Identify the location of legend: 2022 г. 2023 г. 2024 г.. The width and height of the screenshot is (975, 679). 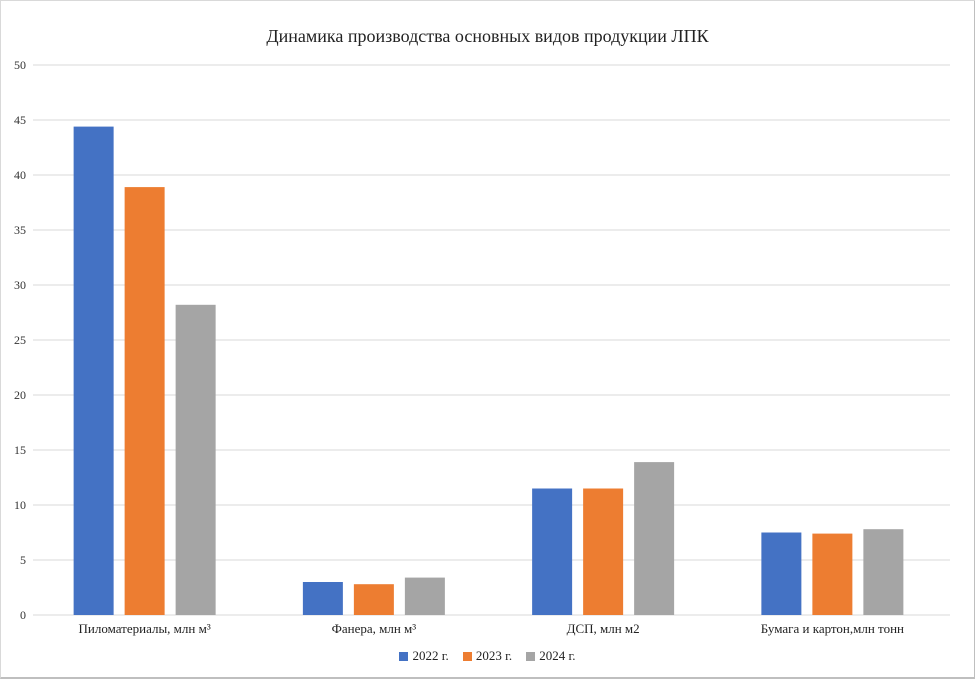
(487, 656).